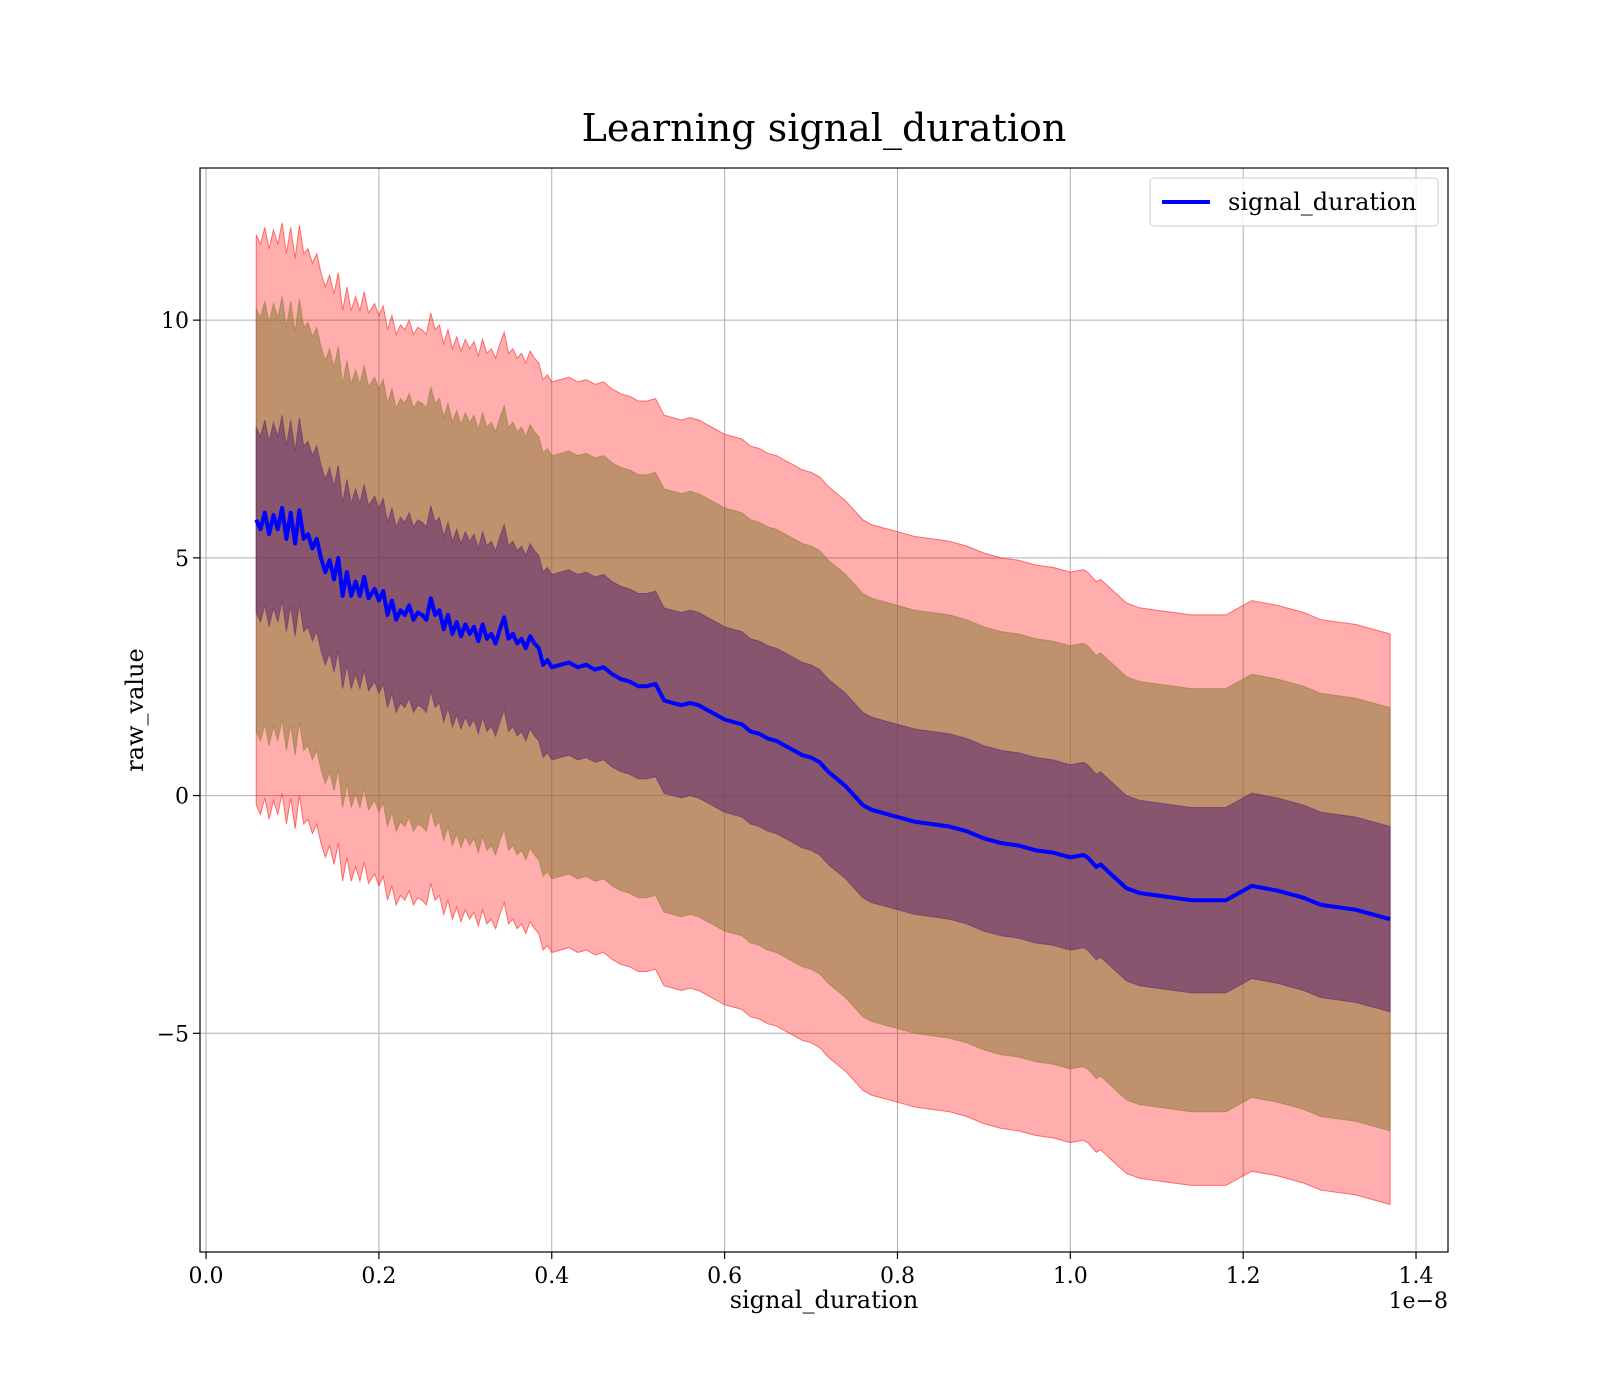 The height and width of the screenshot is (1400, 1600). Describe the element at coordinates (378, 1276) in the screenshot. I see `x-tick-label: 0.2` at that location.